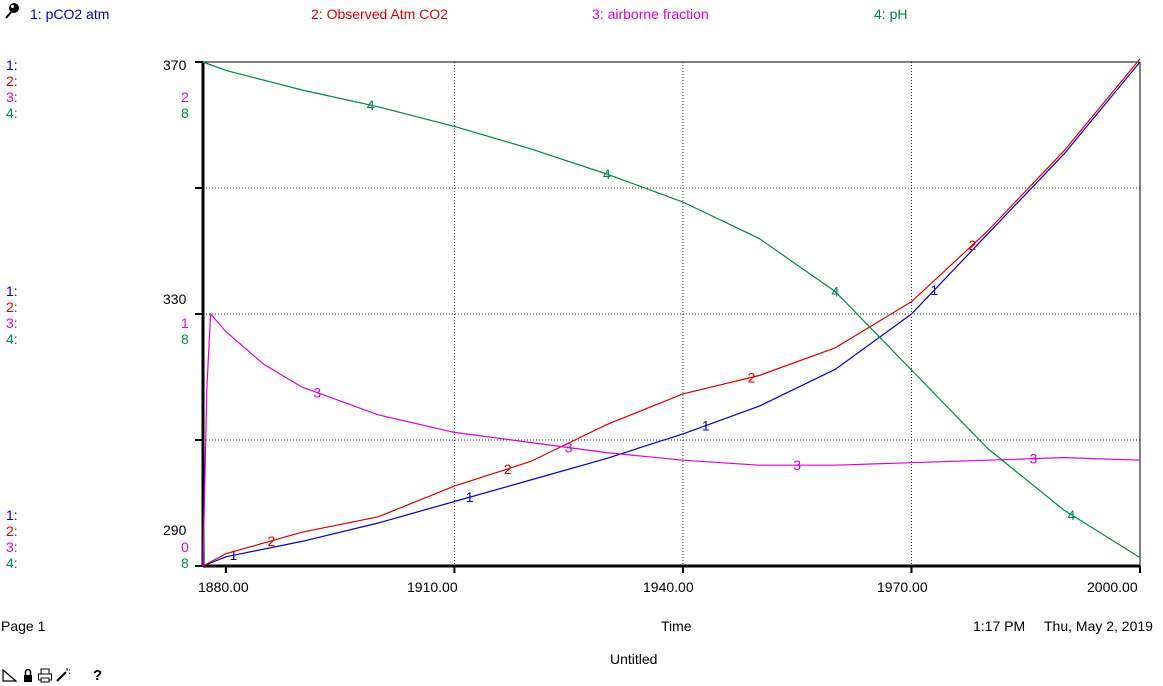 This screenshot has width=1163, height=686. Describe the element at coordinates (12, 81) in the screenshot. I see `scale-top-series2: 2:` at that location.